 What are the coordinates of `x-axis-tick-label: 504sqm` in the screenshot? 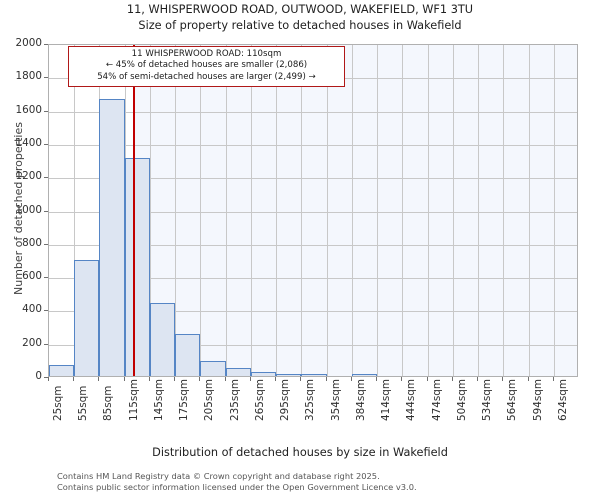 It's located at (461, 400).